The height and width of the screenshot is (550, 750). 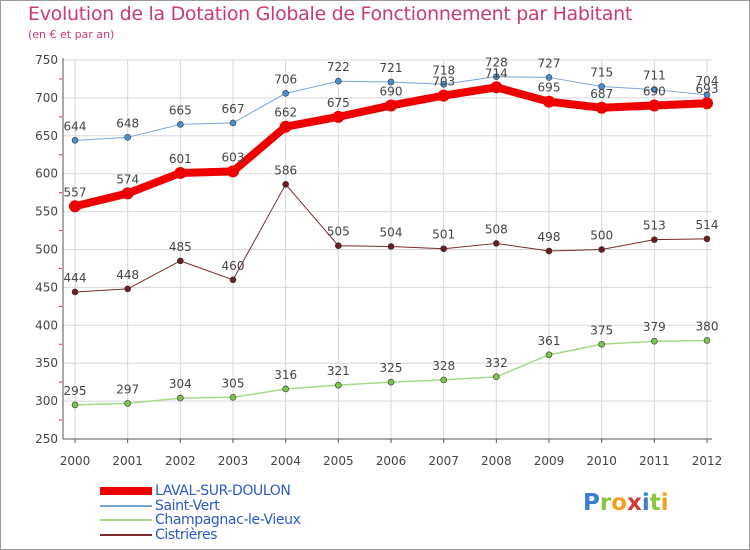 What do you see at coordinates (391, 91) in the screenshot?
I see `data-label-laval-sur-doulon-2006: 690` at bounding box center [391, 91].